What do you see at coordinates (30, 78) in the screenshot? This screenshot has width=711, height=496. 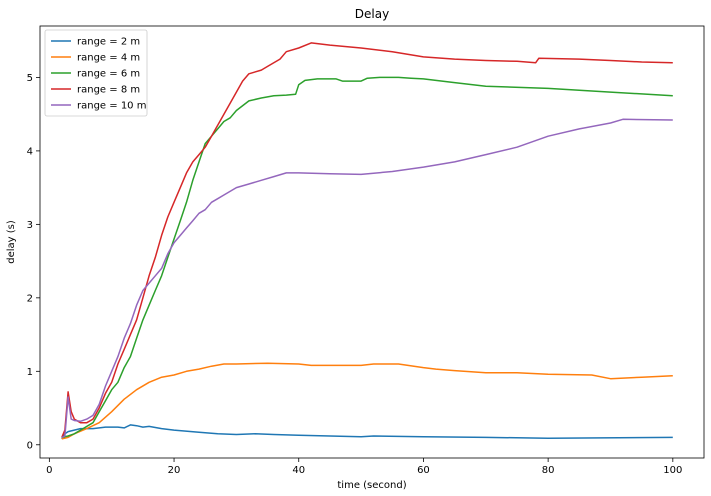 I see `y-tick-label: 5` at bounding box center [30, 78].